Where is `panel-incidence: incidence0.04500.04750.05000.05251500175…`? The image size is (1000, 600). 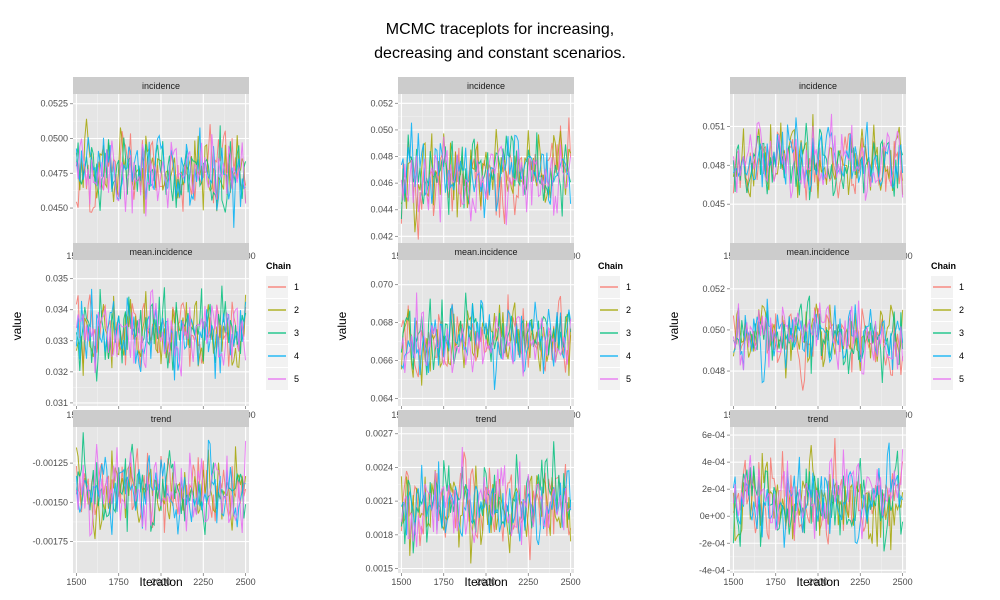 panel-incidence: incidence0.04500.04750.05000.05251500175… is located at coordinates (148, 169).